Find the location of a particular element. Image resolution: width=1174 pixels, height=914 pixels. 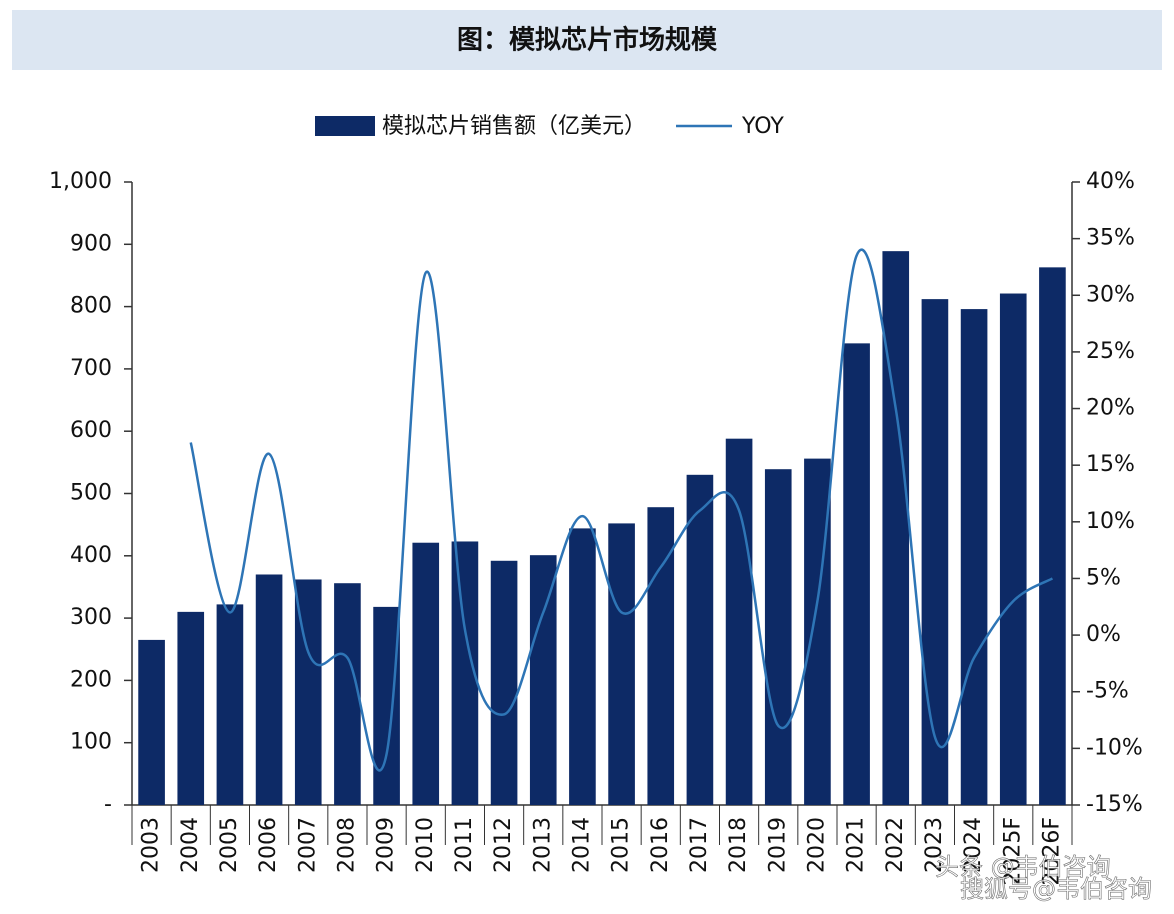

y2-tick-label: 25% is located at coordinates (1110, 351).